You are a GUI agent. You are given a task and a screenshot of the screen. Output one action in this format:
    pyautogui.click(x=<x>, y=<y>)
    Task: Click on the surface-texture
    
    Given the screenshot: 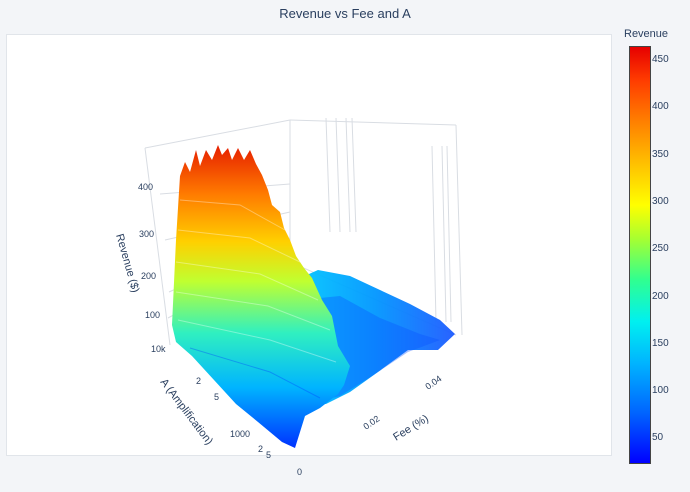 What is the action you would take?
    pyautogui.click(x=256, y=299)
    